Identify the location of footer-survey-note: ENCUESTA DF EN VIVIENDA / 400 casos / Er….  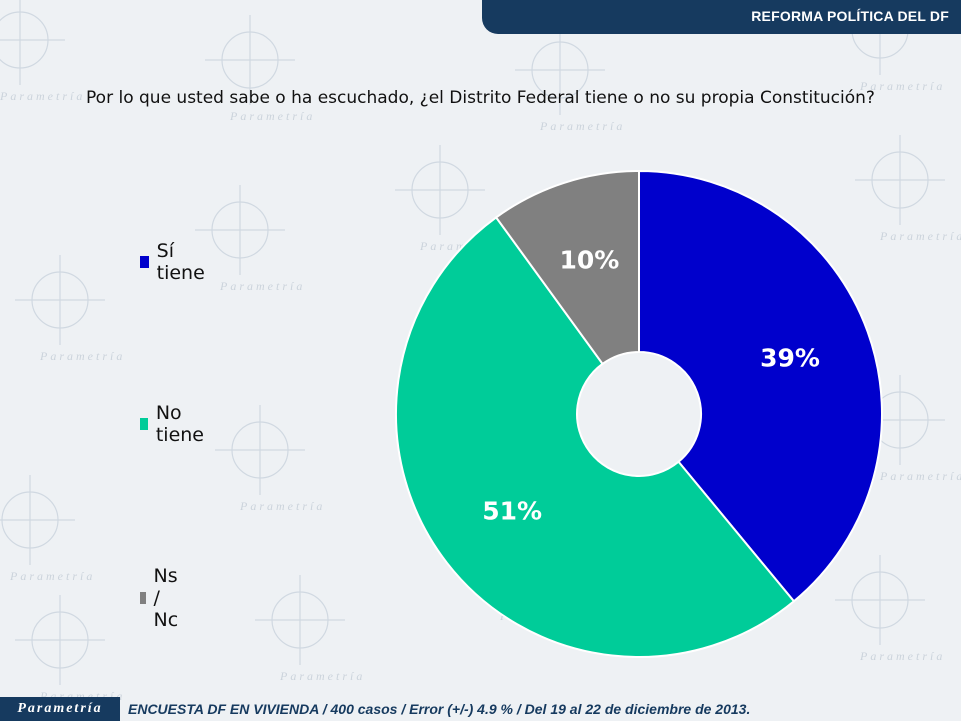
(439, 709).